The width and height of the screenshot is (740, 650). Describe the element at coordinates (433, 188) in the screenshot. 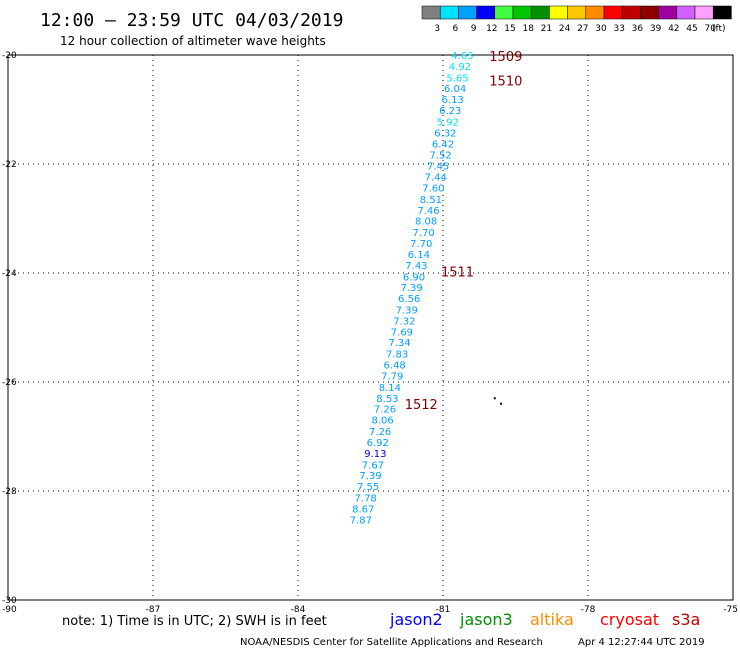

I see `swh-value-label: 7.60` at that location.